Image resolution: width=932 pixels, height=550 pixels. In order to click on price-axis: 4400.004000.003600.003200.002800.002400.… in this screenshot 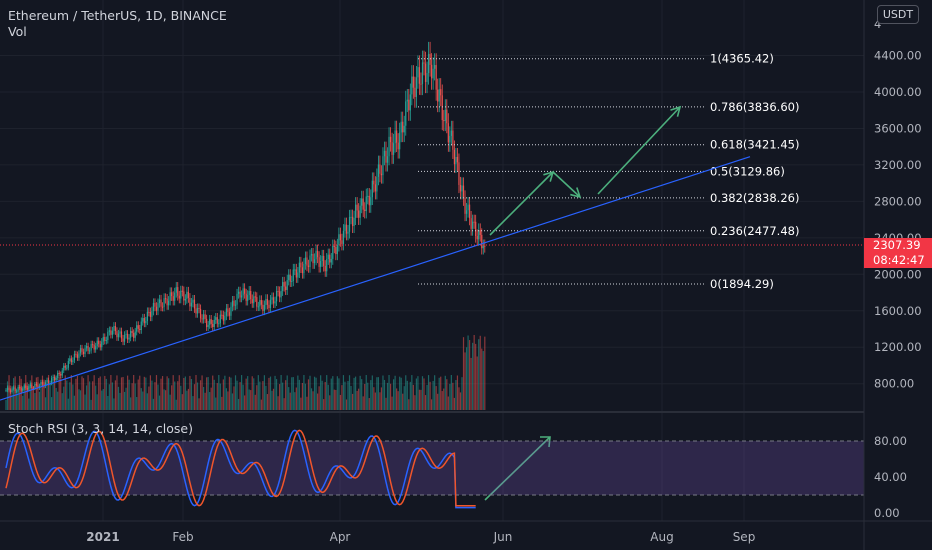, I will do `click(898, 204)`.